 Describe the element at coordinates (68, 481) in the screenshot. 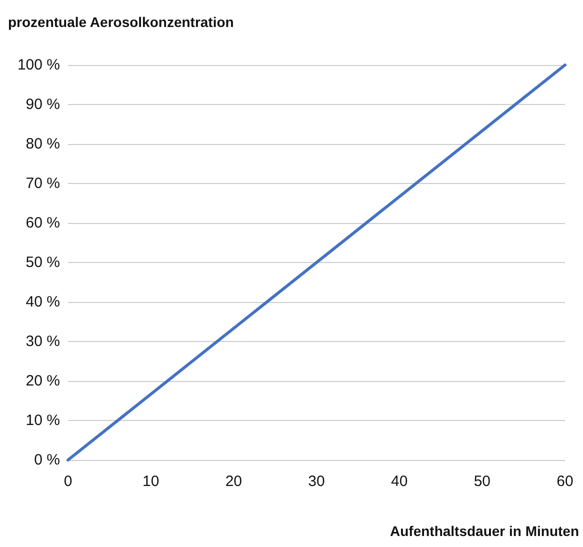

I see `x-tick-label: 0` at that location.